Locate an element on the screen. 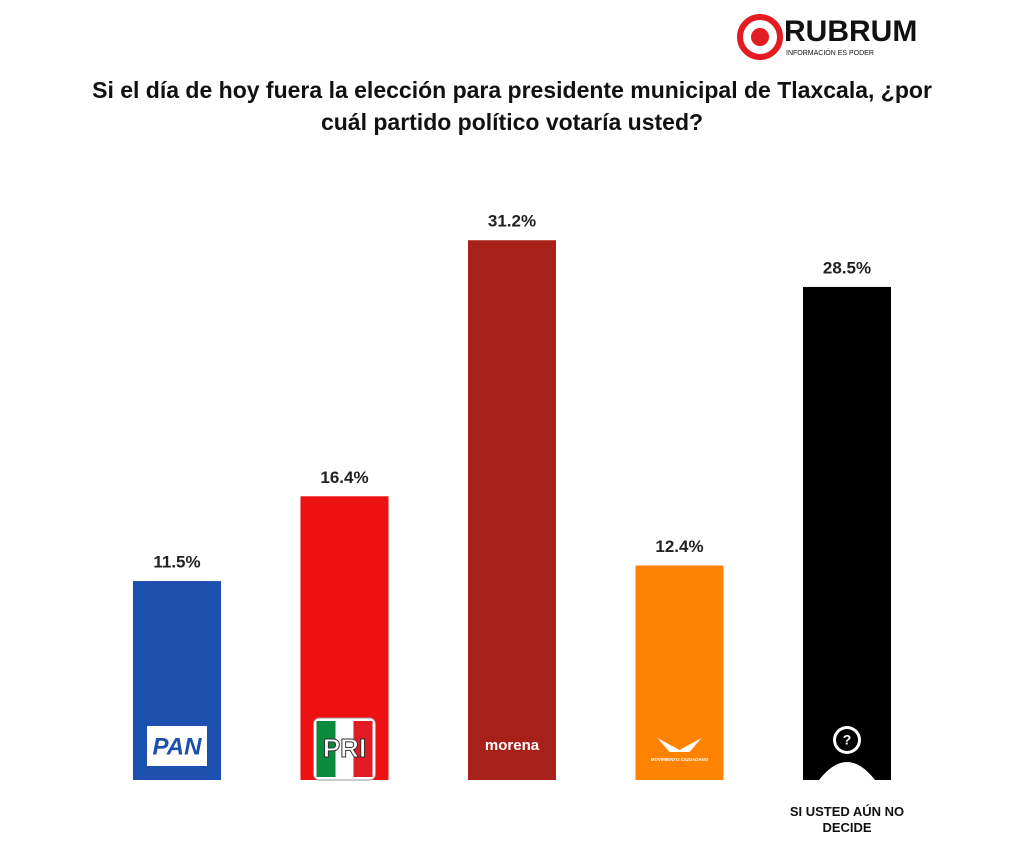 The image size is (1024, 846). icon-head-inner is located at coordinates (847, 740).